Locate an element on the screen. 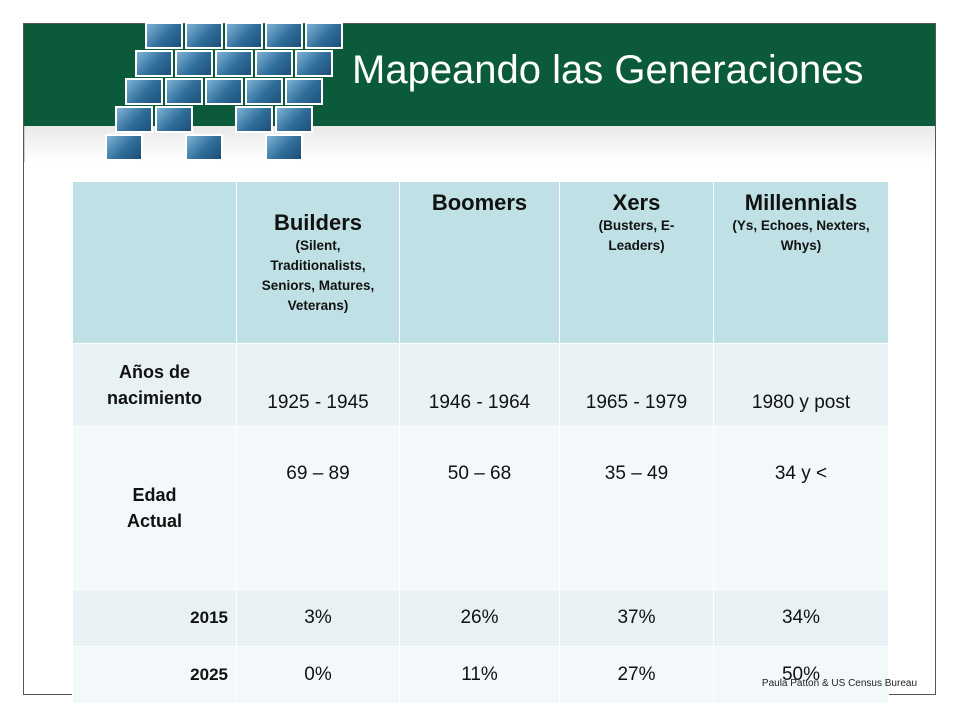 The height and width of the screenshot is (720, 960). column-header-millennials: Millennials (Ys, Echoes, Nexters, Whys) is located at coordinates (801, 262).